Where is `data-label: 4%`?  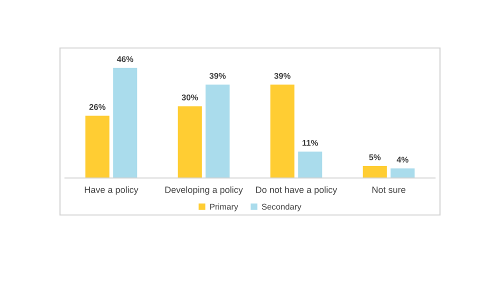
data-label: 4% is located at coordinates (402, 159).